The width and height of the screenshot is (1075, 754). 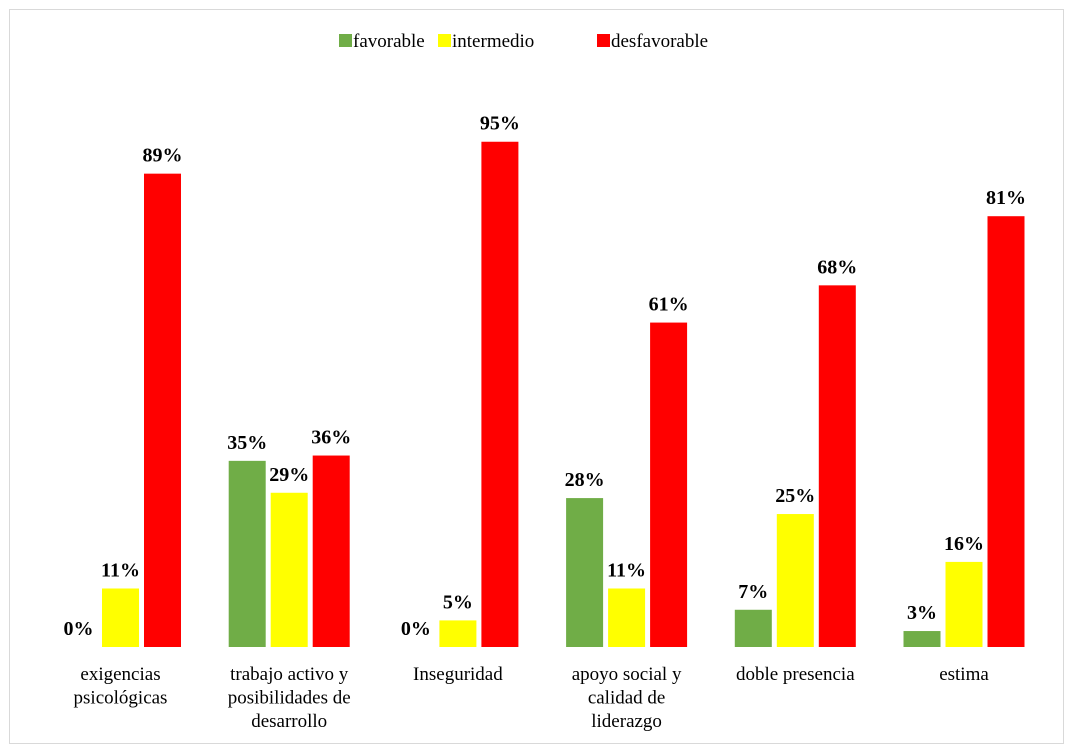 I want to click on value-label-intermedio-0: 11%, so click(x=120, y=570).